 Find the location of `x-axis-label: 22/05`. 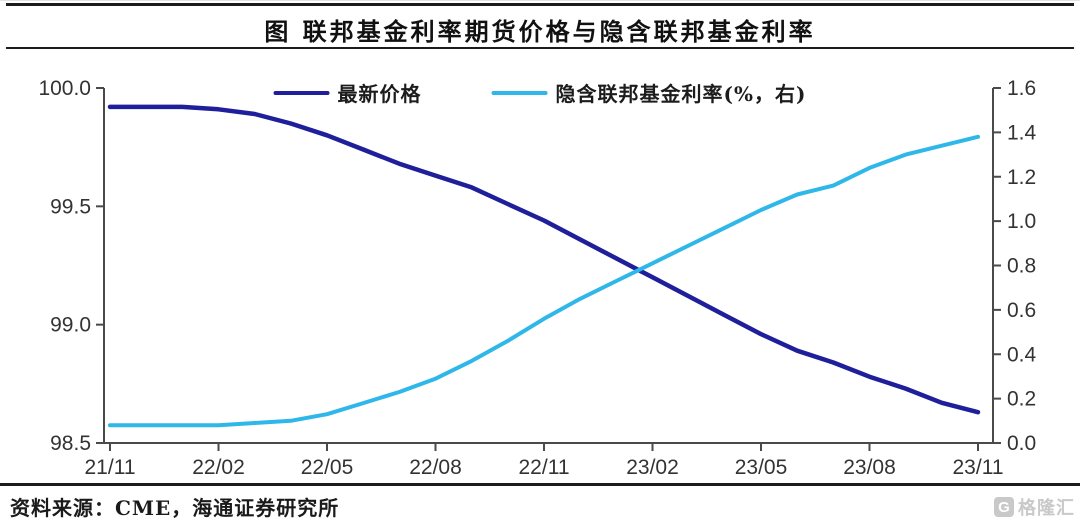

x-axis-label: 22/05 is located at coordinates (327, 467).